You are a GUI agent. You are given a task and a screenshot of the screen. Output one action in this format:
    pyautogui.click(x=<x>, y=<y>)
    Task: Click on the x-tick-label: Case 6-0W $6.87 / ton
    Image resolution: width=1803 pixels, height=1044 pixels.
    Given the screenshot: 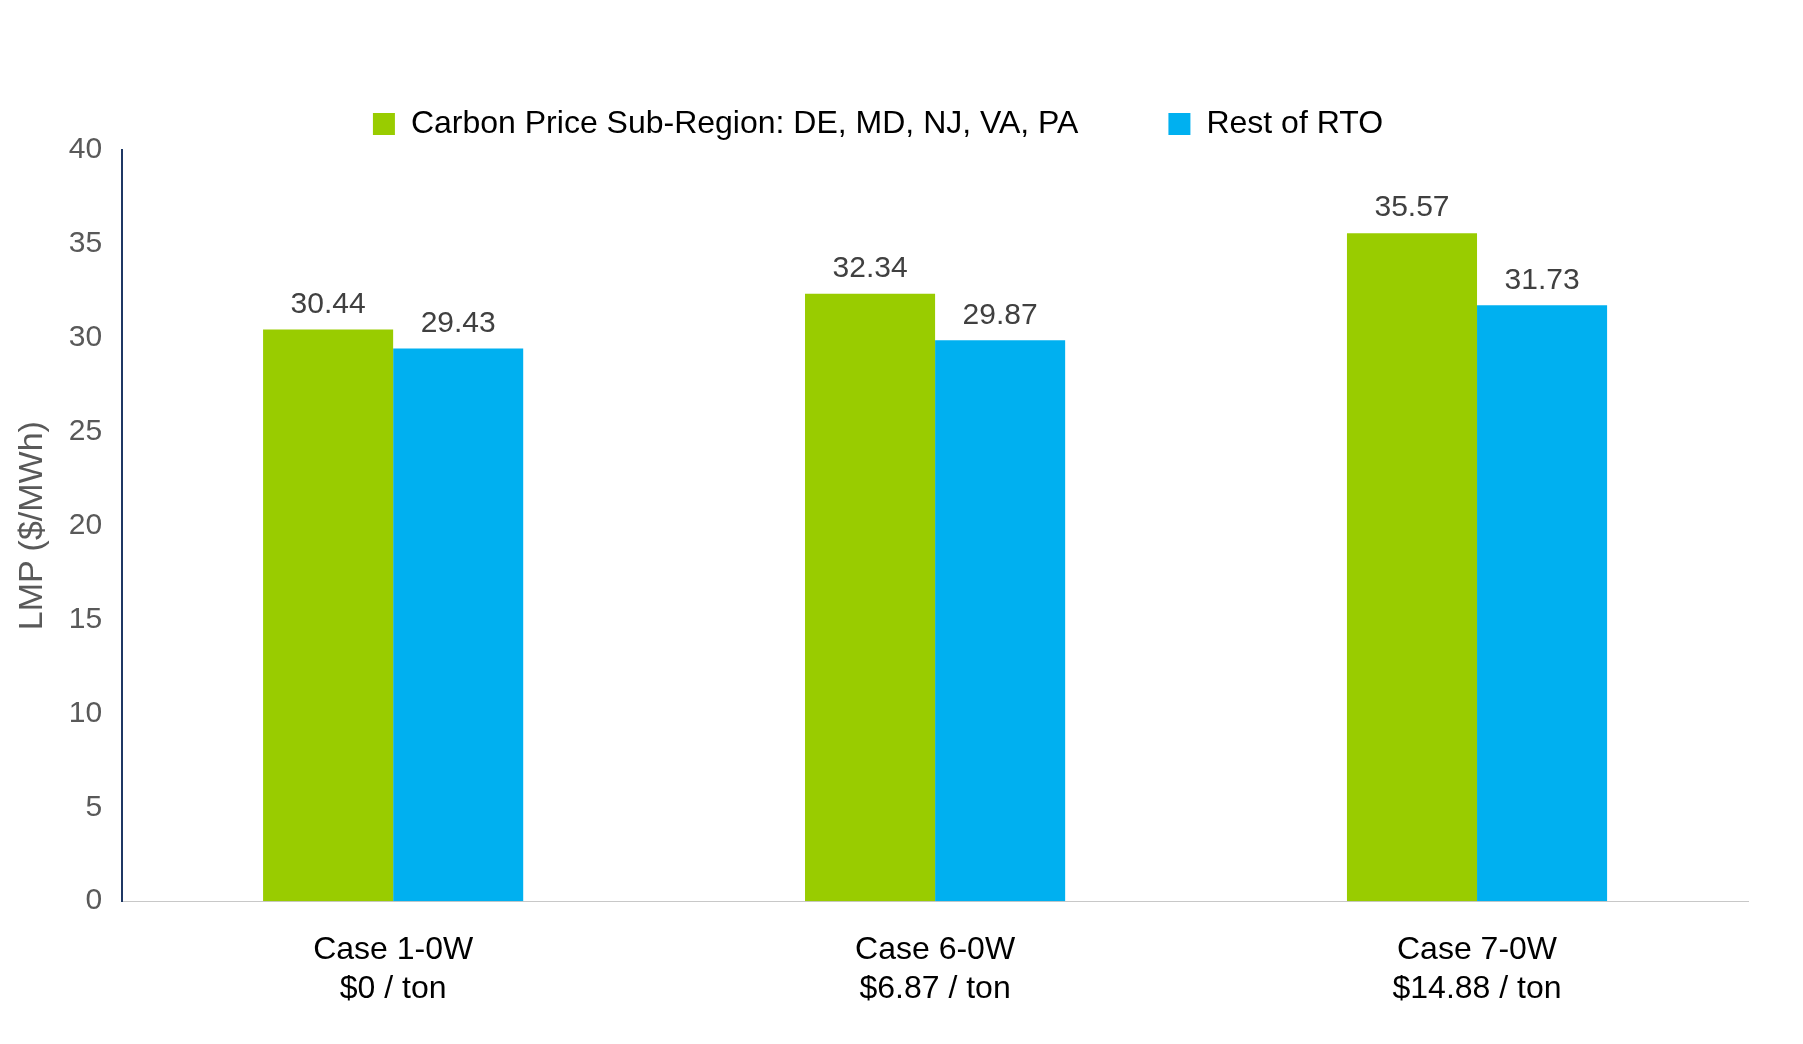 What is the action you would take?
    pyautogui.click(x=935, y=967)
    